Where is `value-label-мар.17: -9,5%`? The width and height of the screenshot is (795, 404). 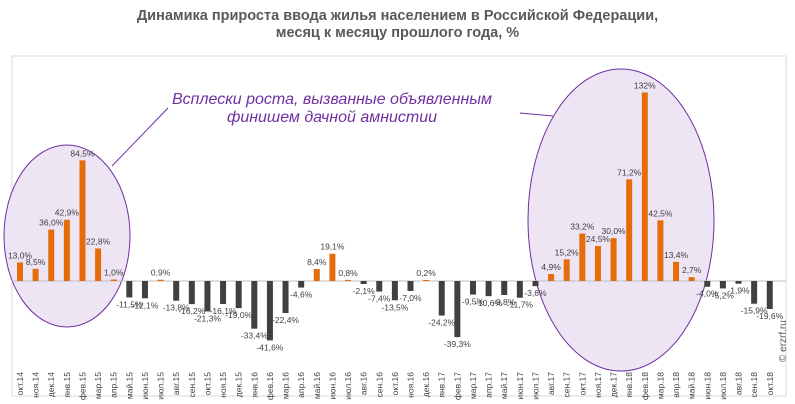
value-label-мар.17: -9,5% is located at coordinates (473, 302).